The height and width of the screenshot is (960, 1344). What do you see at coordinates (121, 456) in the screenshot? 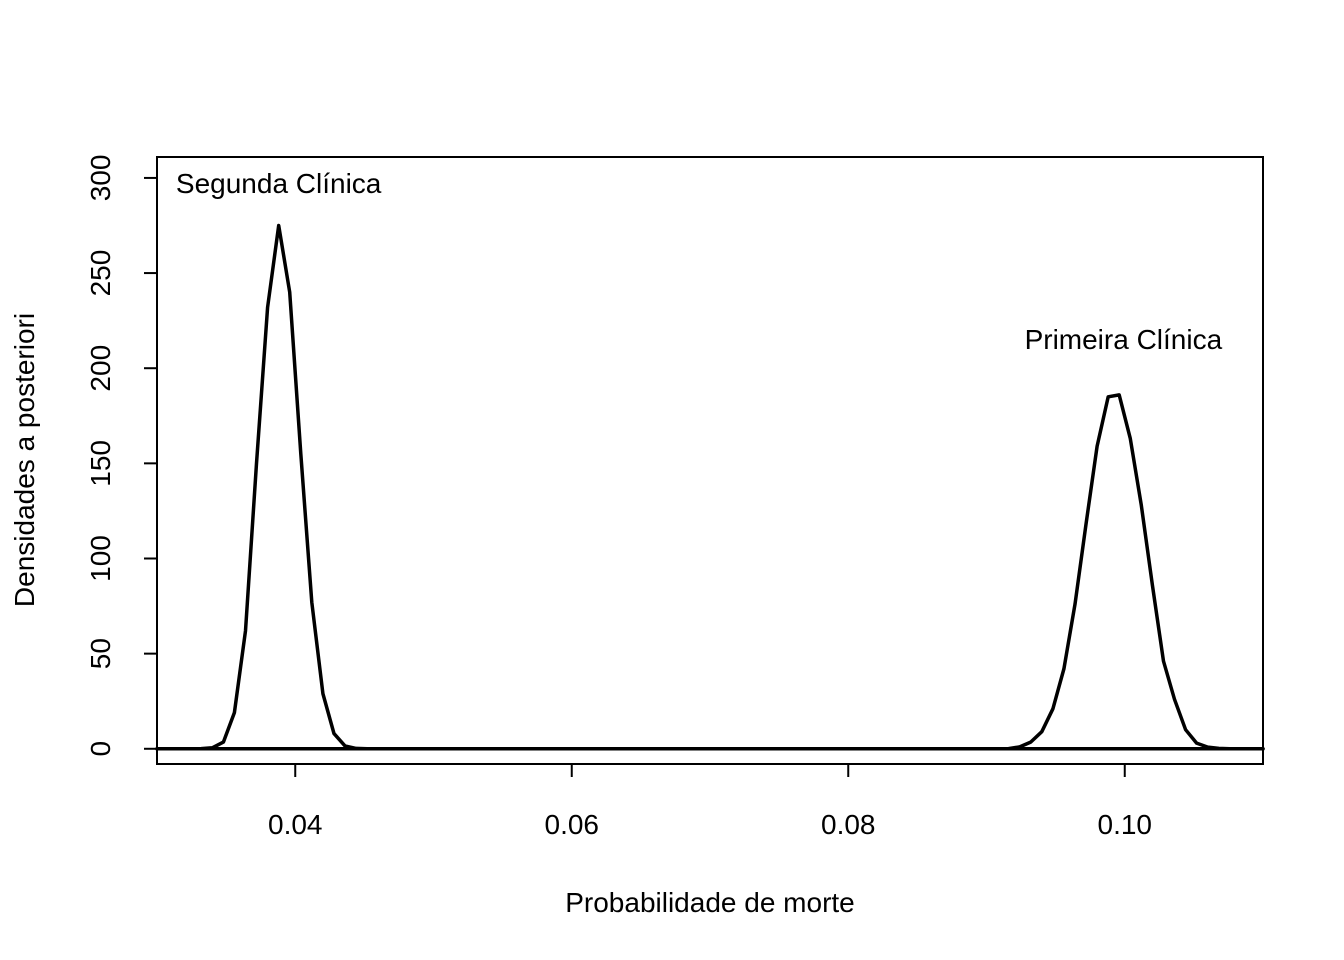
I see `y-axis: 0 50 100 150 200 250 300` at bounding box center [121, 456].